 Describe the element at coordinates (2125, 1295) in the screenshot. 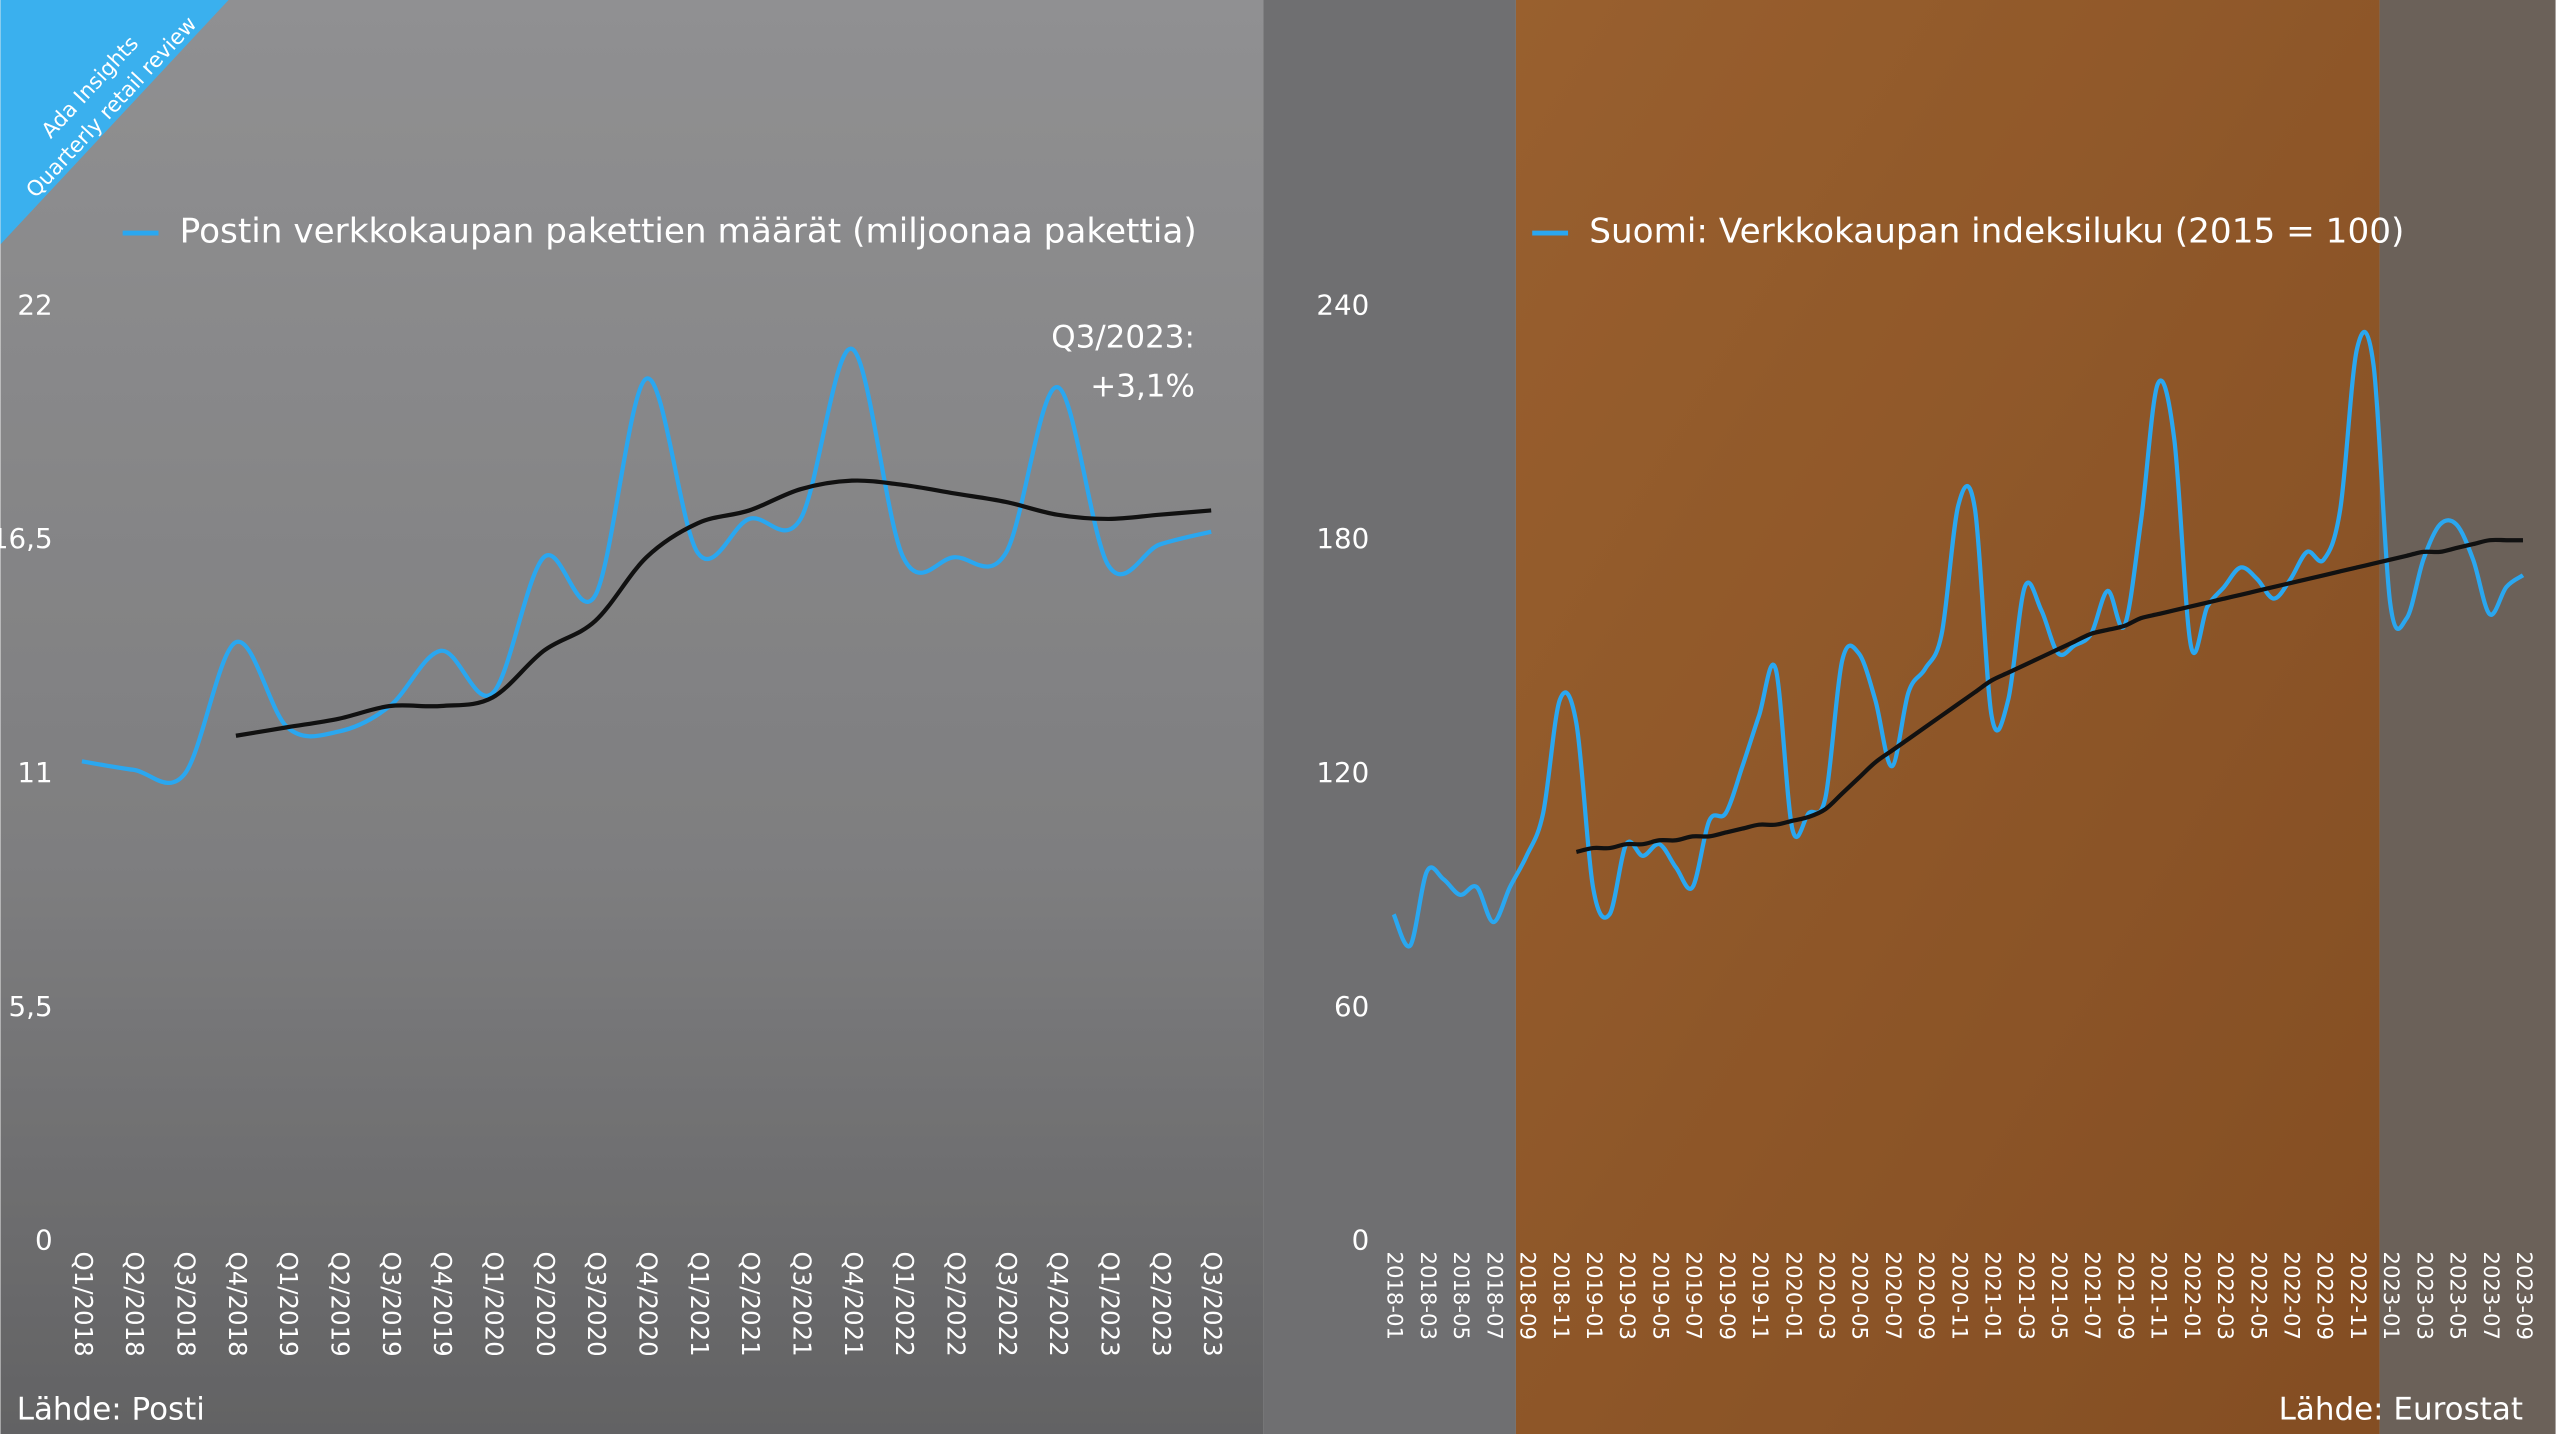

I see `x-tick-label: 2021-09` at that location.